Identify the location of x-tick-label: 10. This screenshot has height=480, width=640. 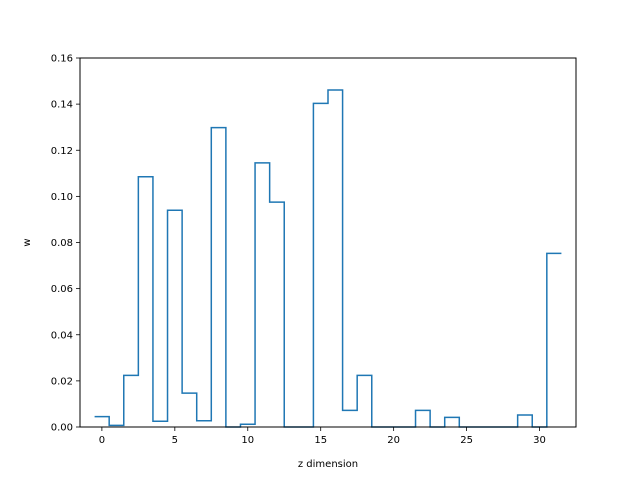
(247, 440).